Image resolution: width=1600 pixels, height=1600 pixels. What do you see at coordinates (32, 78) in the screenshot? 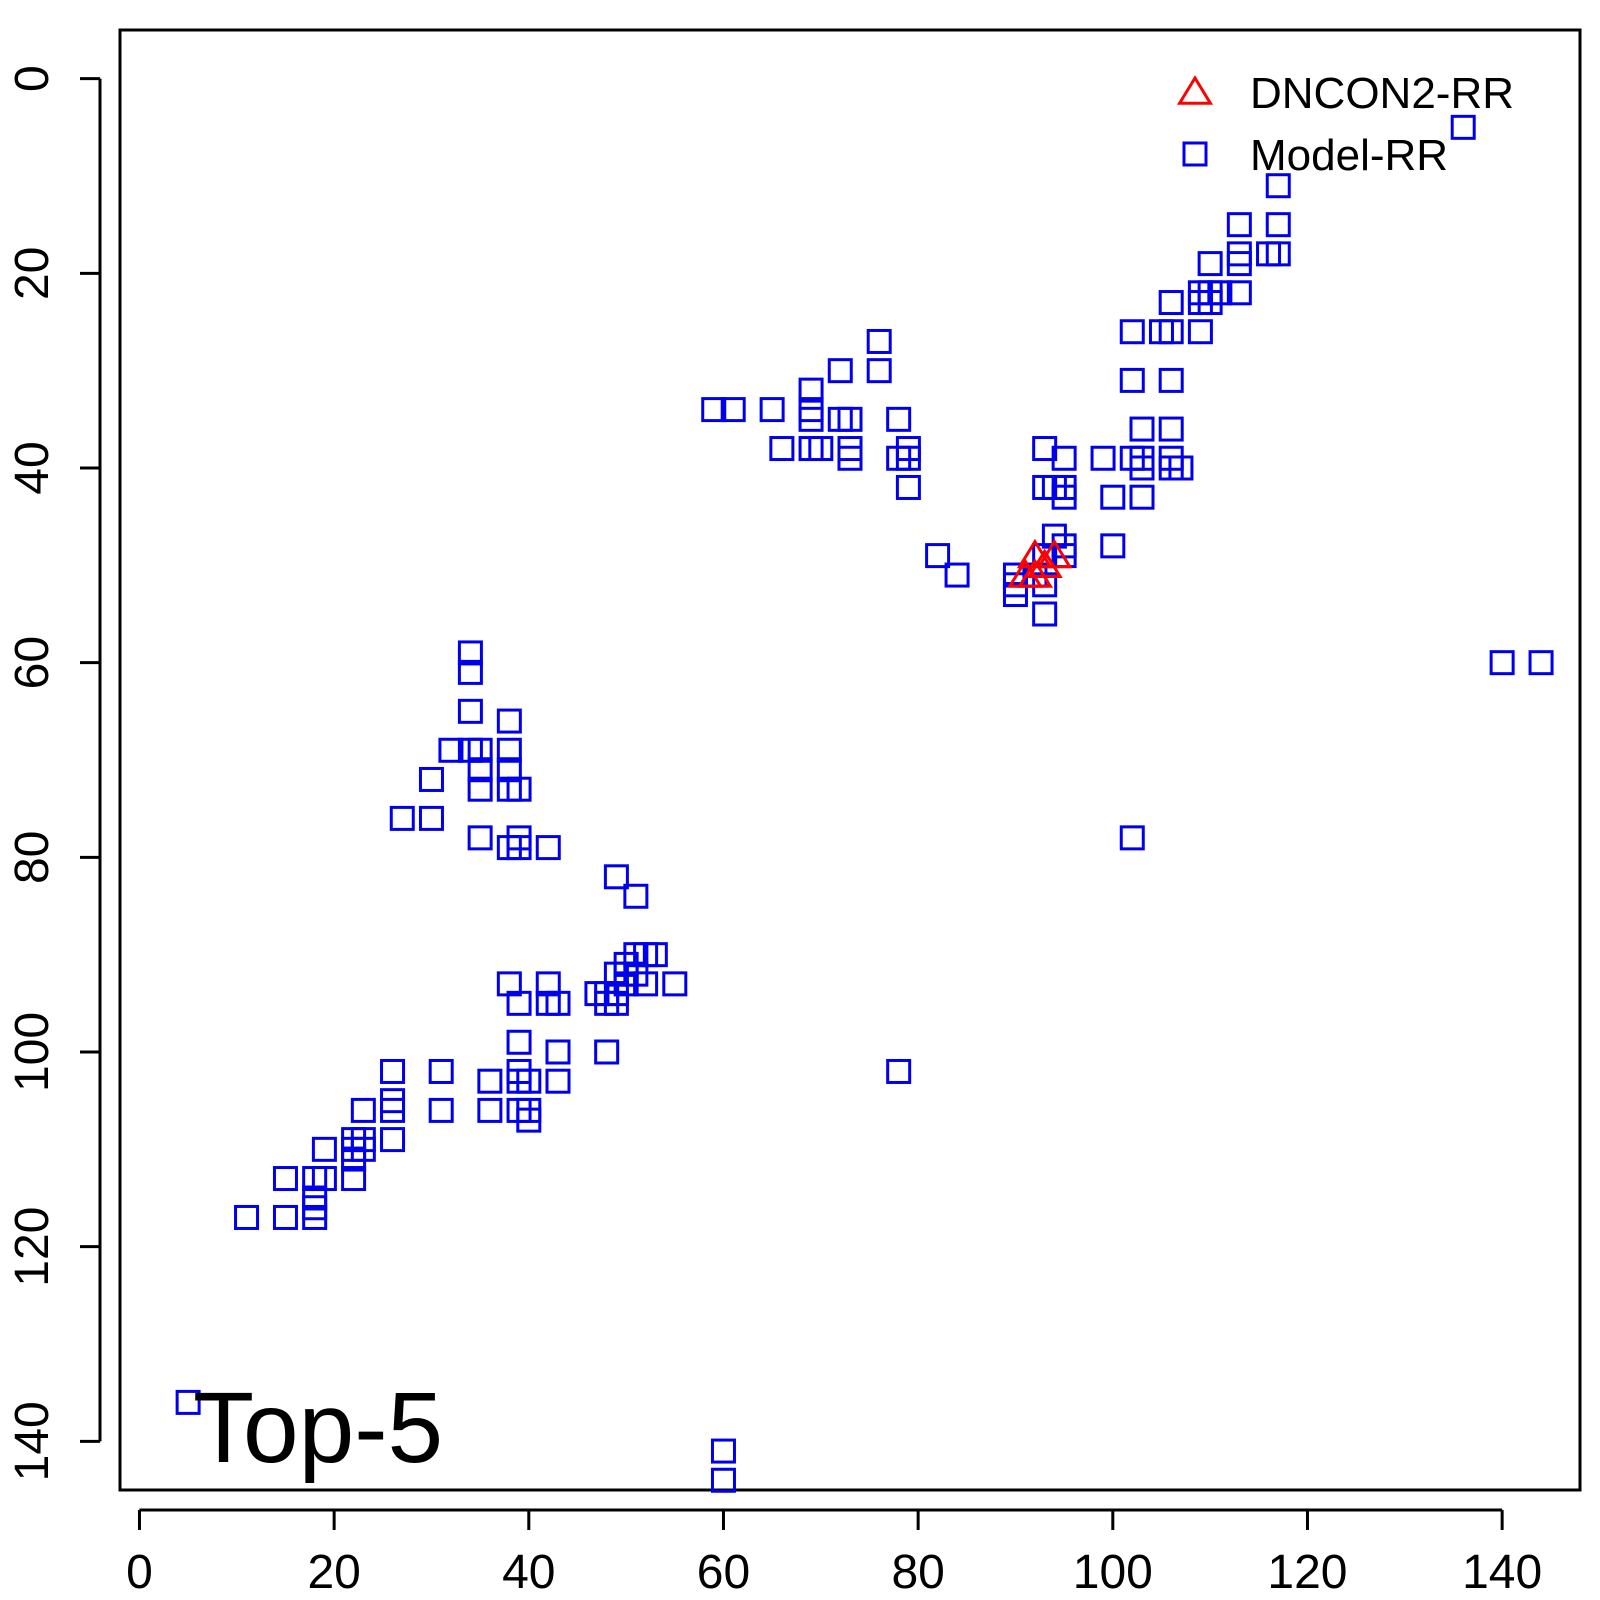
I see `y-tick-label: 0` at bounding box center [32, 78].